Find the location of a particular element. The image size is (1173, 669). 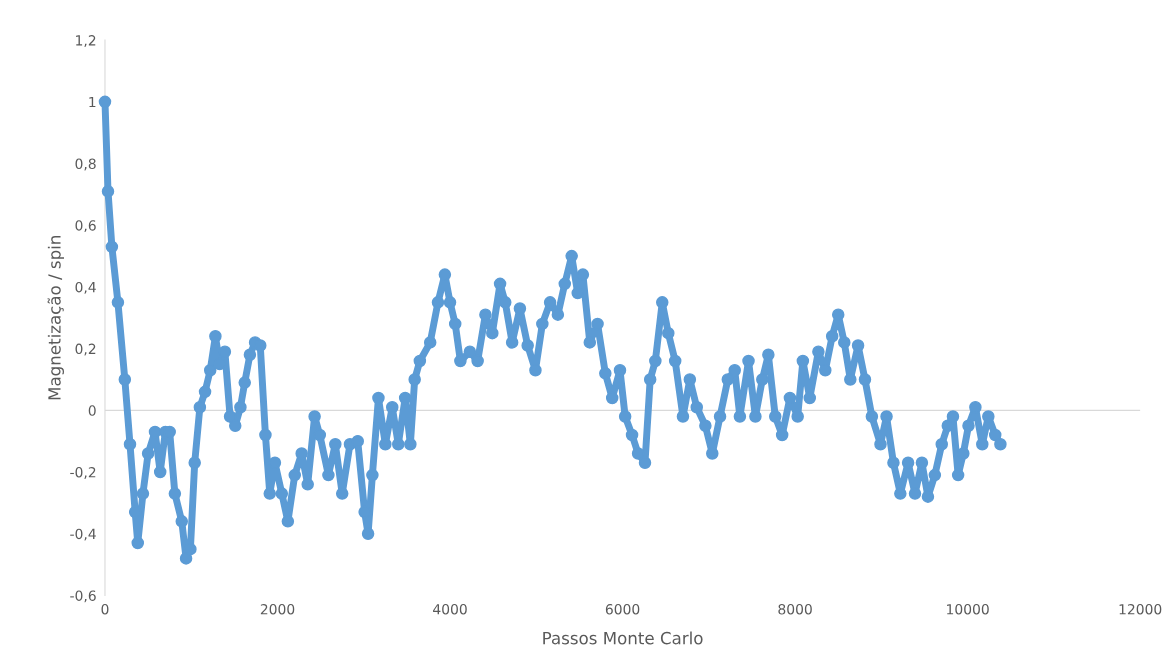

y-tick-label: -0,4 is located at coordinates (83, 534).